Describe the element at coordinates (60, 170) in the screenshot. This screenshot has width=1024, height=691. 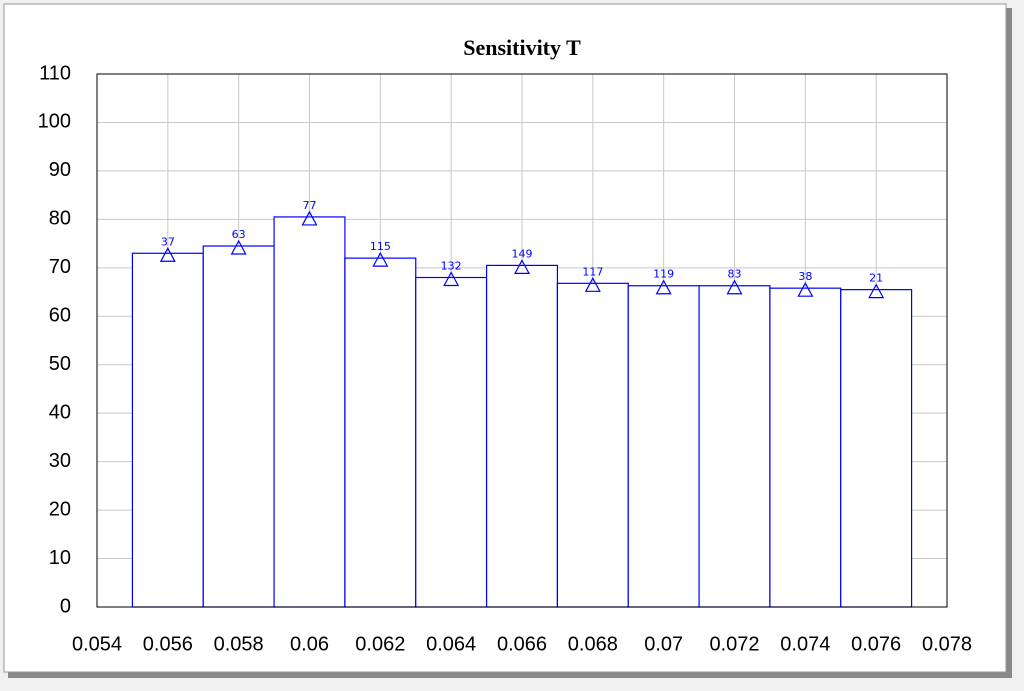
I see `y-tick-label: 90` at that location.